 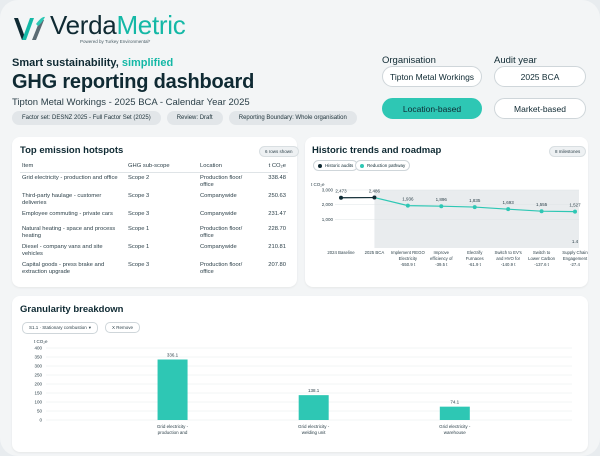 I want to click on hotspots-rows-badge: 6 rows shown, so click(x=279, y=151).